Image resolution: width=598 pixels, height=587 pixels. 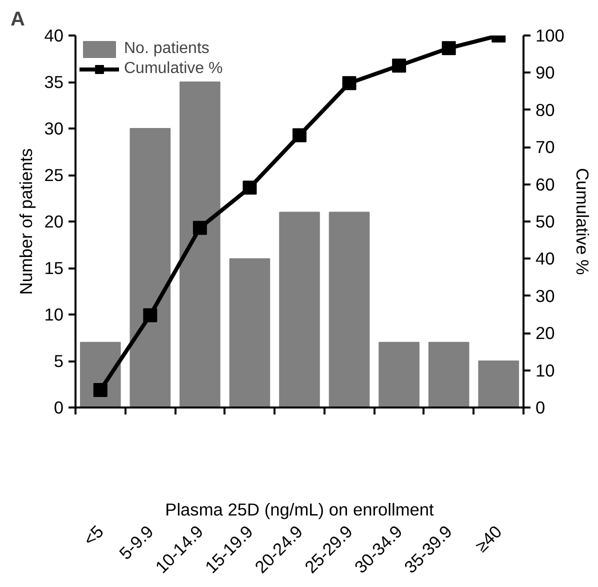 I want to click on y-tick-label: 10, so click(x=54, y=314).